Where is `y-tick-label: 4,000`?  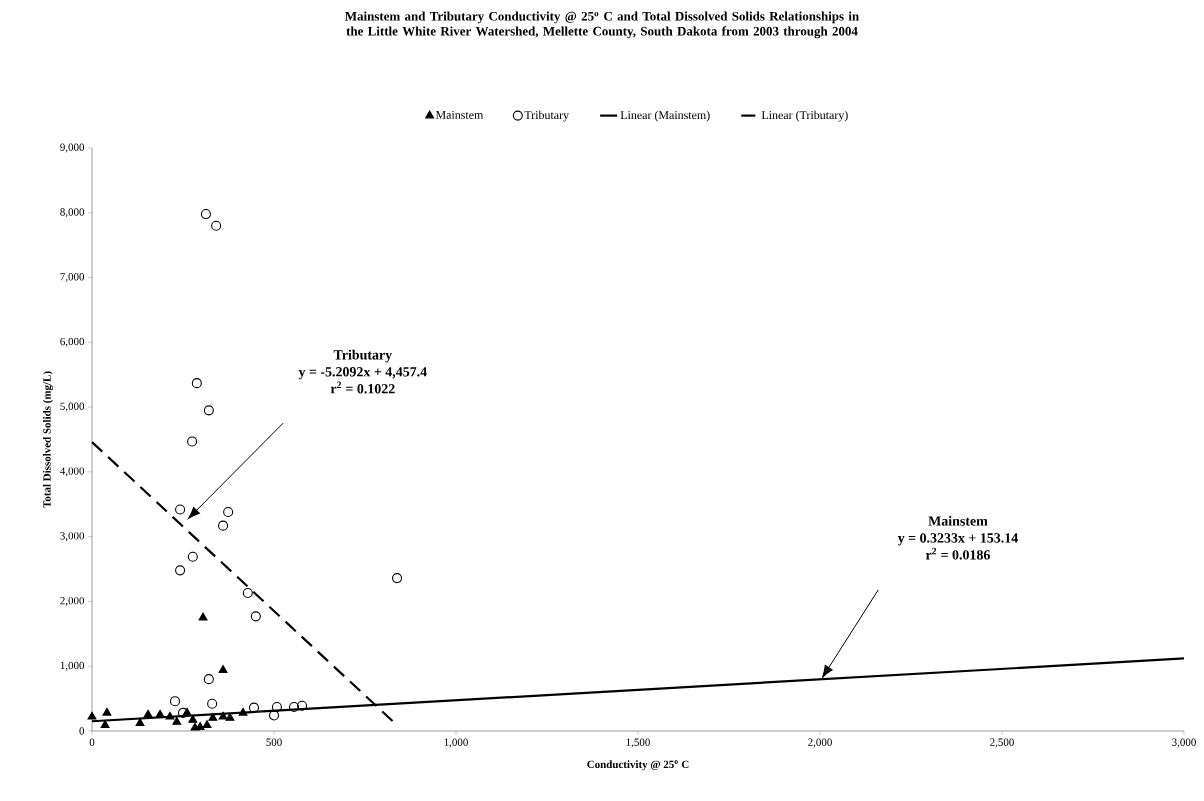 y-tick-label: 4,000 is located at coordinates (72, 472).